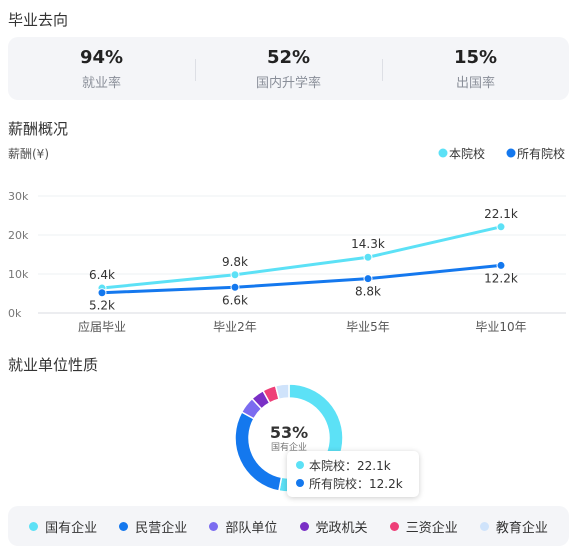 This screenshot has width=579, height=553. I want to click on legend-label: 教育企业, so click(521, 528).